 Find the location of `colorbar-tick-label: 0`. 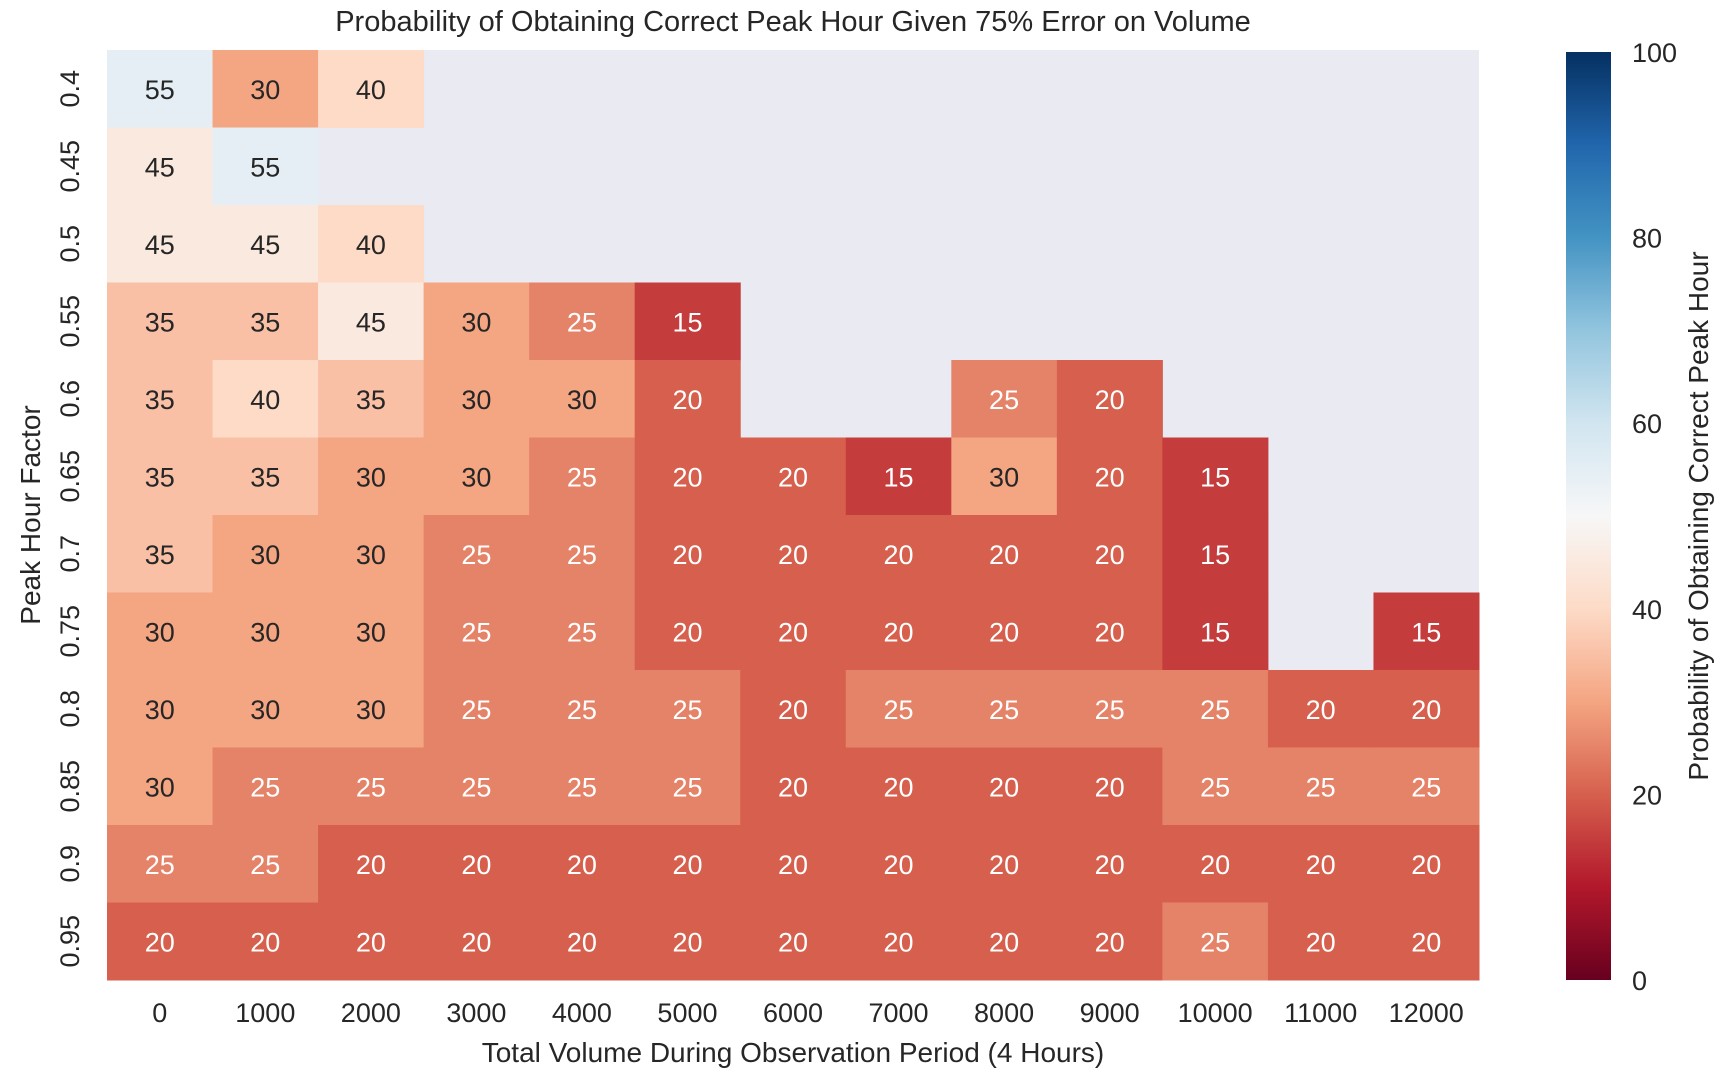

colorbar-tick-label: 0 is located at coordinates (1639, 981).